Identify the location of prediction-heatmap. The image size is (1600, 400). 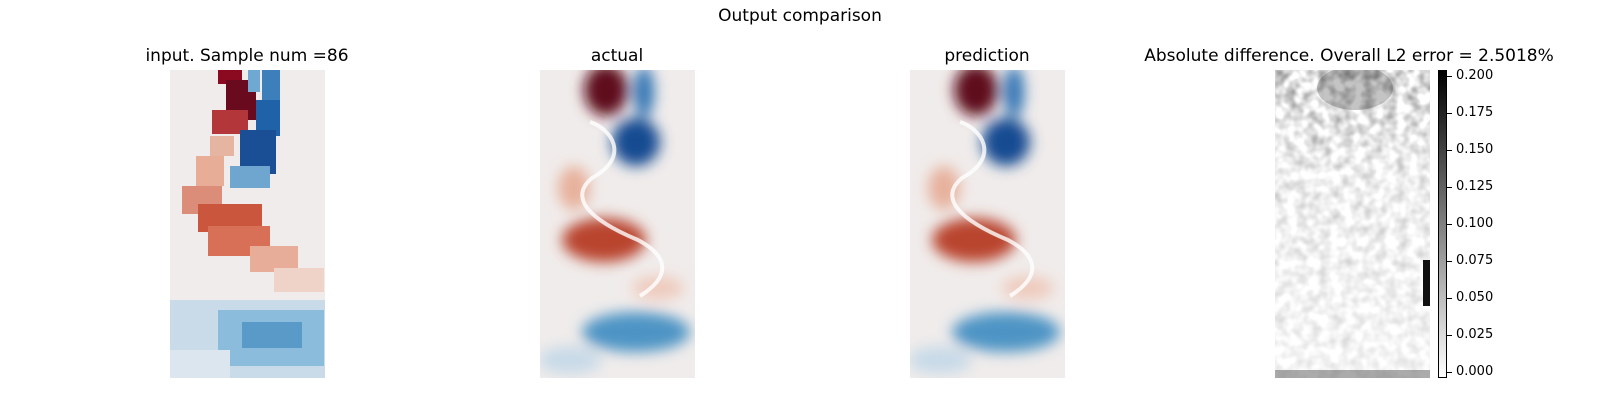
(987, 224).